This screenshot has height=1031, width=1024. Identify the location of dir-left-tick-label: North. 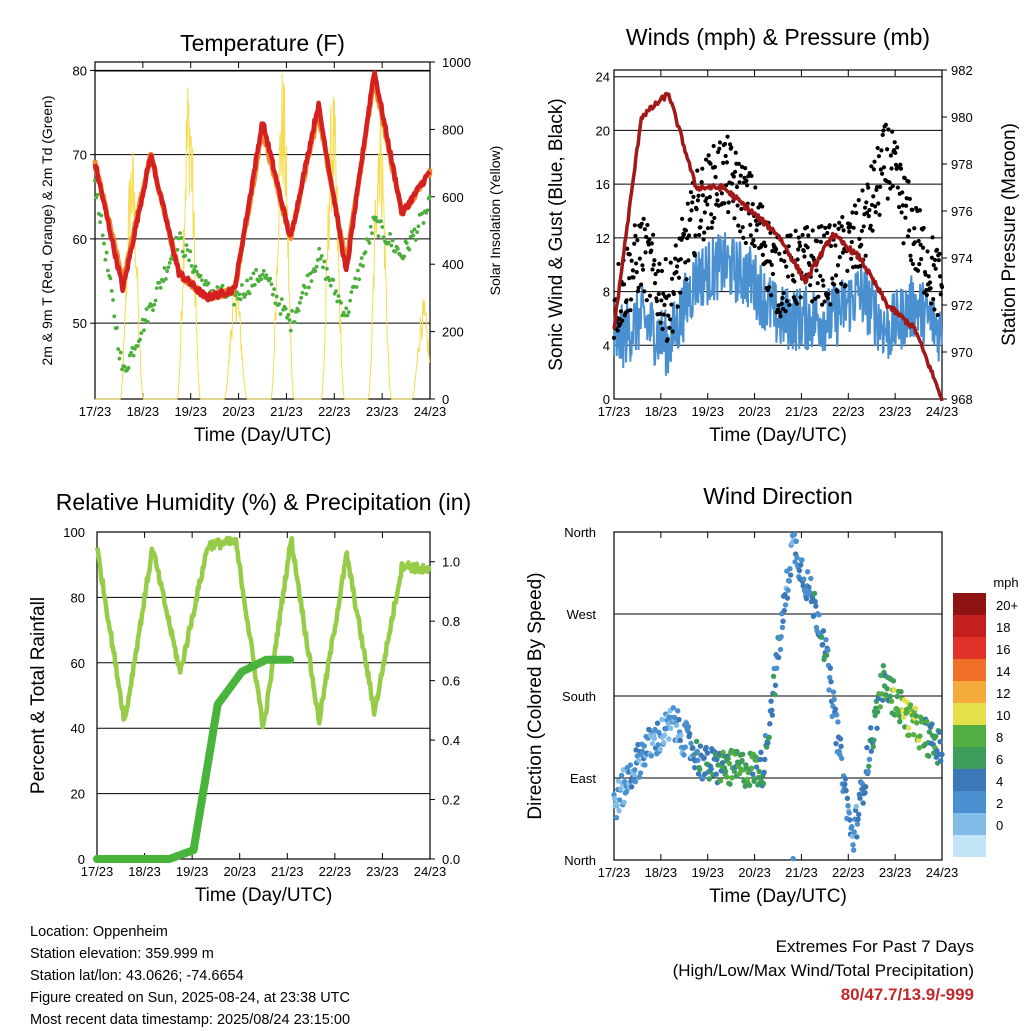
(580, 860).